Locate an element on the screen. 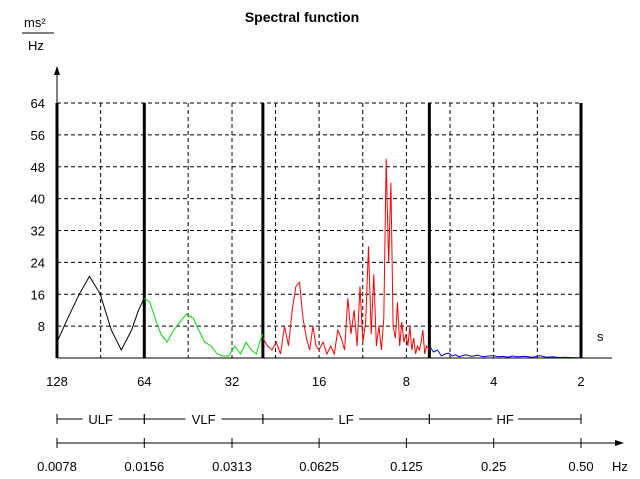 The image size is (640, 479). frequency-tick-label: 0.125 is located at coordinates (406, 466).